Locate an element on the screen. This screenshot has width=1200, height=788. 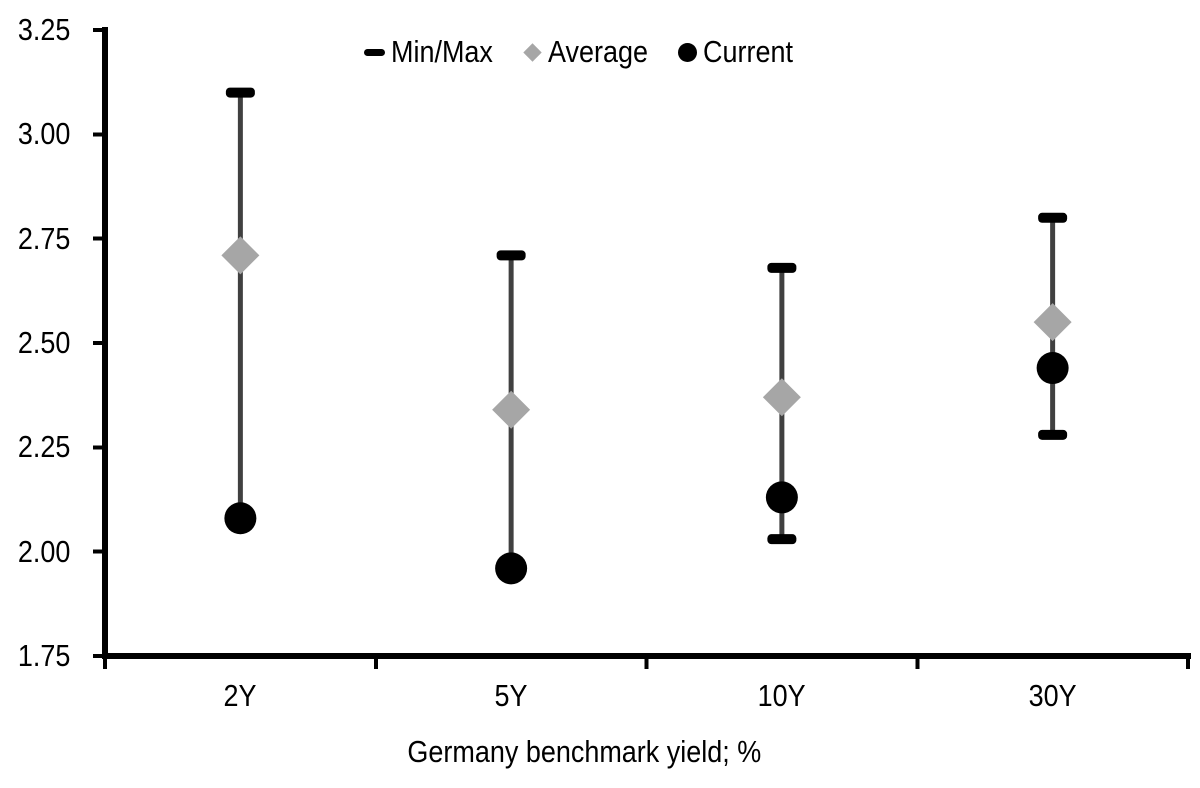
x-tick-label-text: 2Y is located at coordinates (240, 695).